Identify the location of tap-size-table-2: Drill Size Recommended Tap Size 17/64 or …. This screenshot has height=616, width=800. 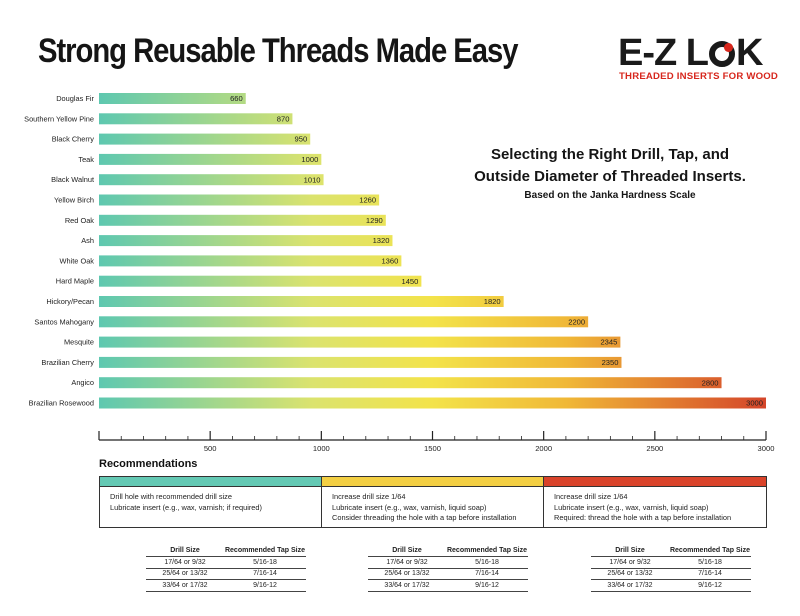
(448, 565).